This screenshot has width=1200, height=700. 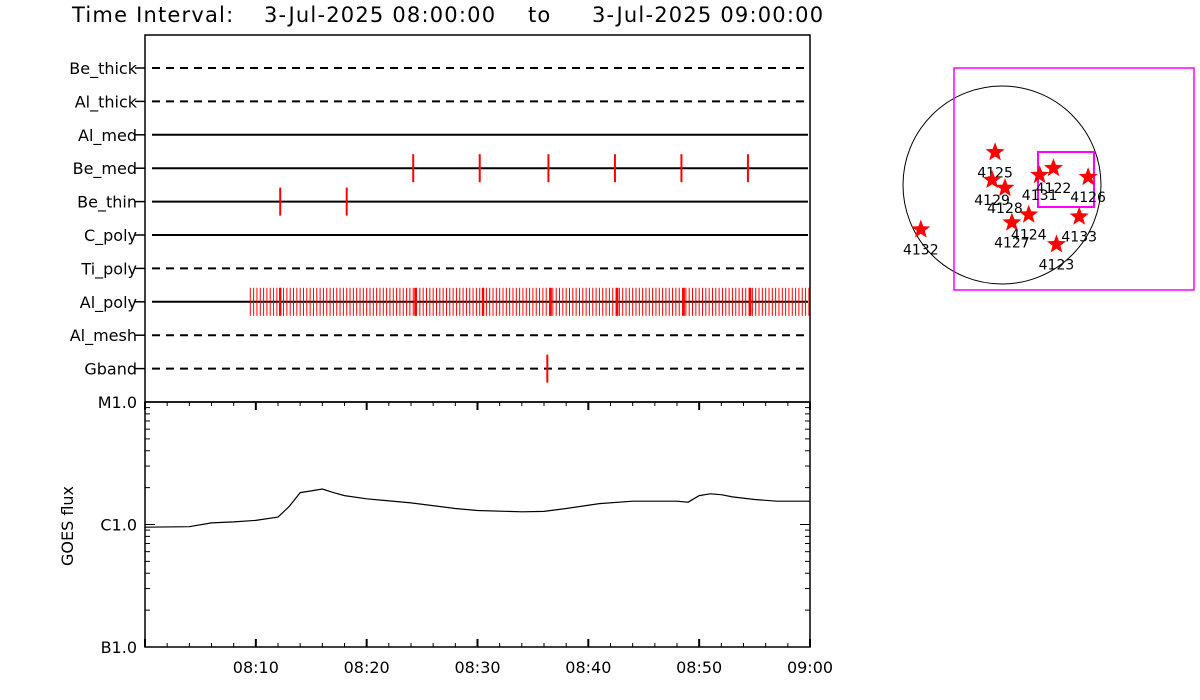 I want to click on channel-label: Gband, so click(x=110, y=369).